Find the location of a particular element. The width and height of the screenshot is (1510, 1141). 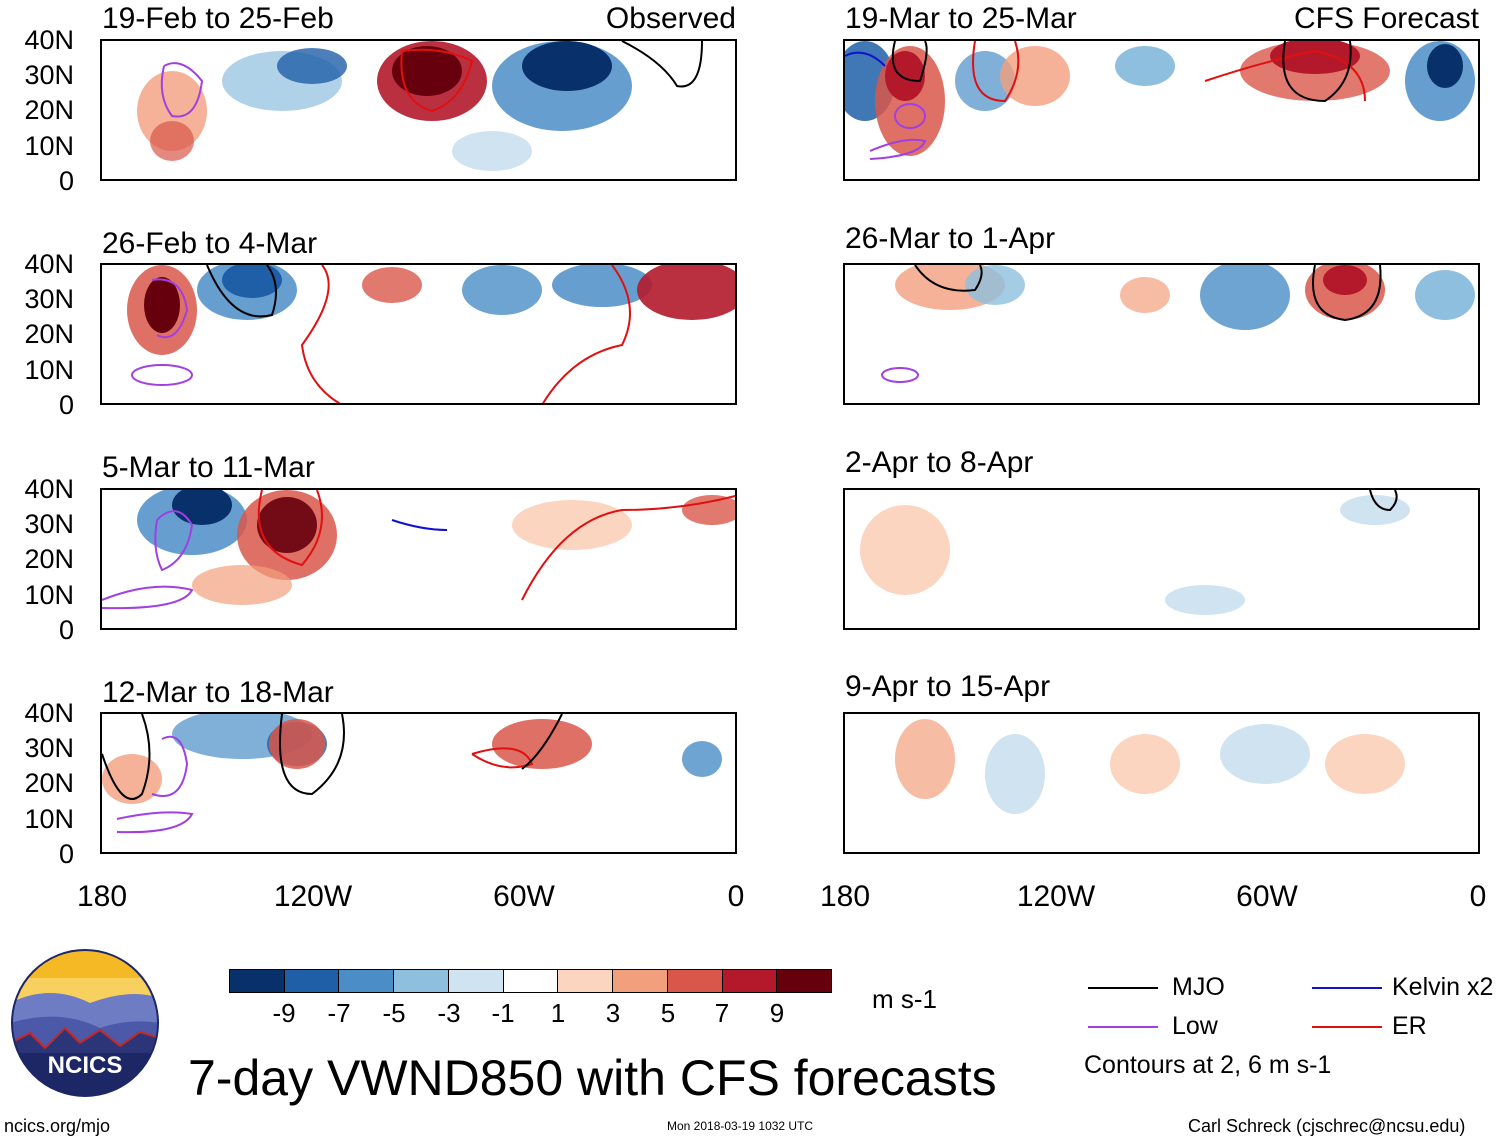

panel-4-plot is located at coordinates (418, 783).